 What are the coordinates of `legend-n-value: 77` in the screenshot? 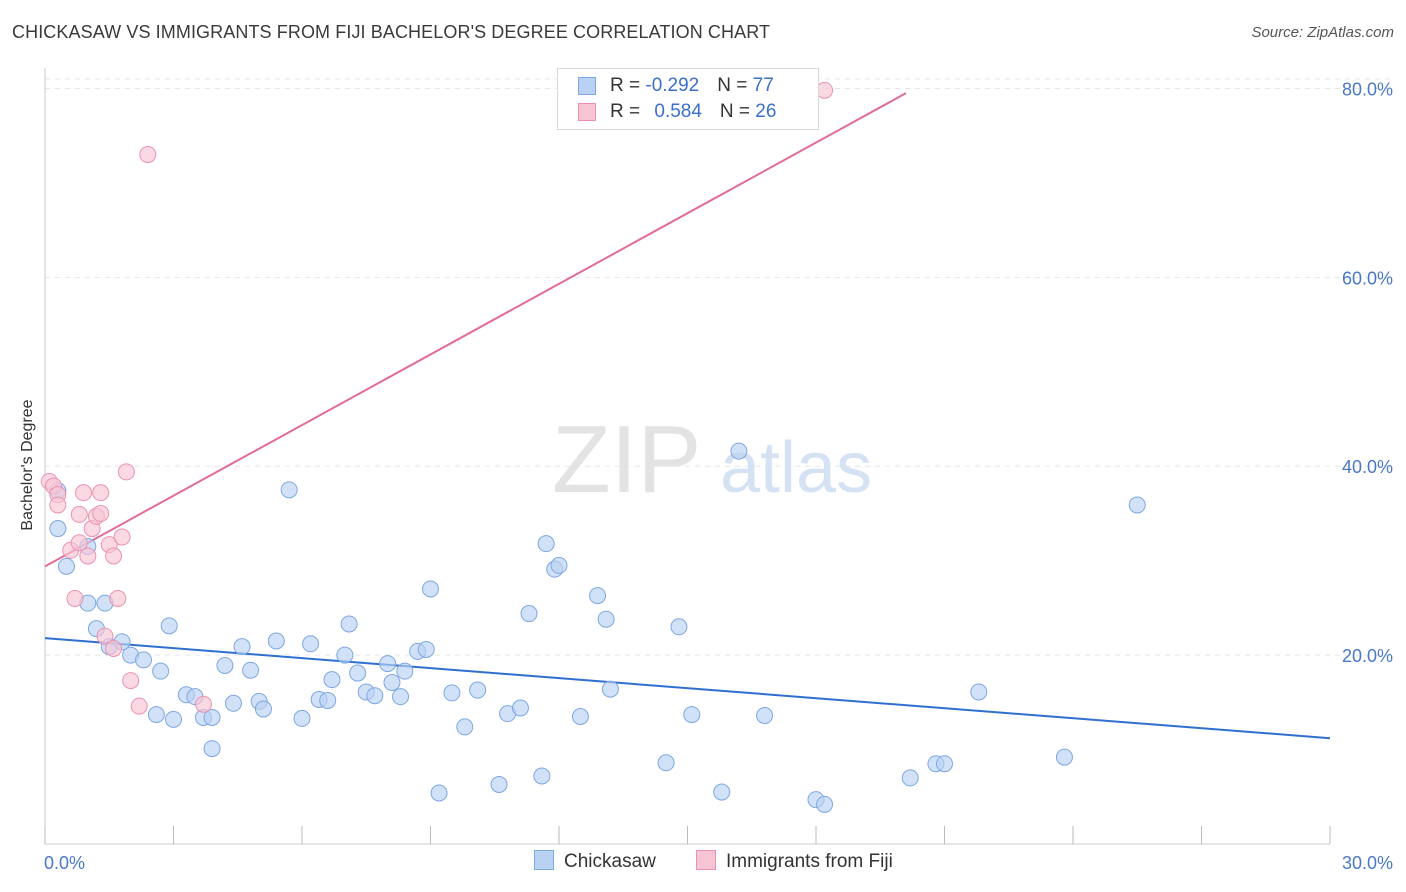 It's located at (763, 85).